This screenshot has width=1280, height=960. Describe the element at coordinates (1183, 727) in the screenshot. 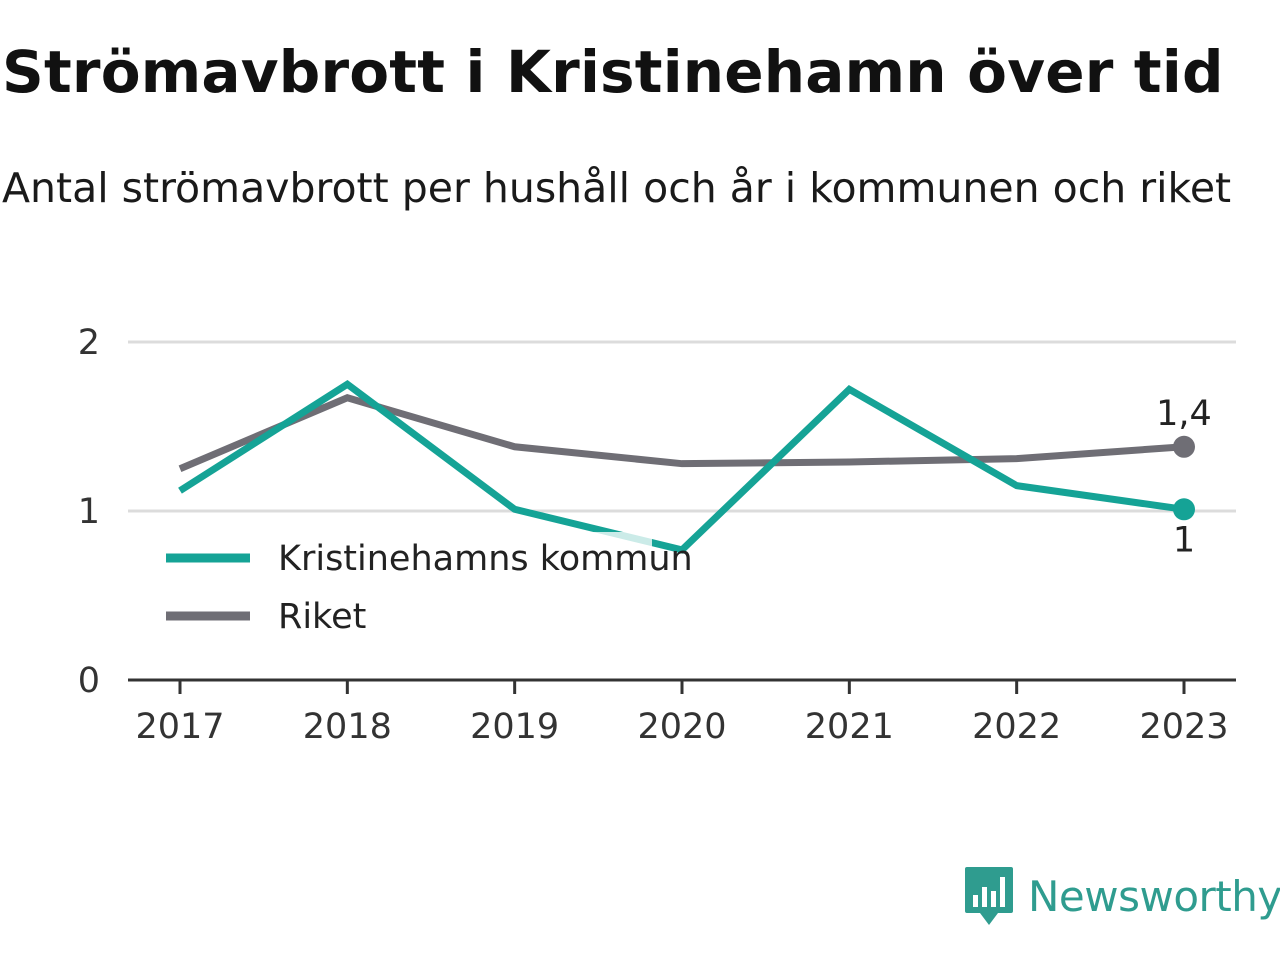

I see `x-tick-label: 2023` at that location.